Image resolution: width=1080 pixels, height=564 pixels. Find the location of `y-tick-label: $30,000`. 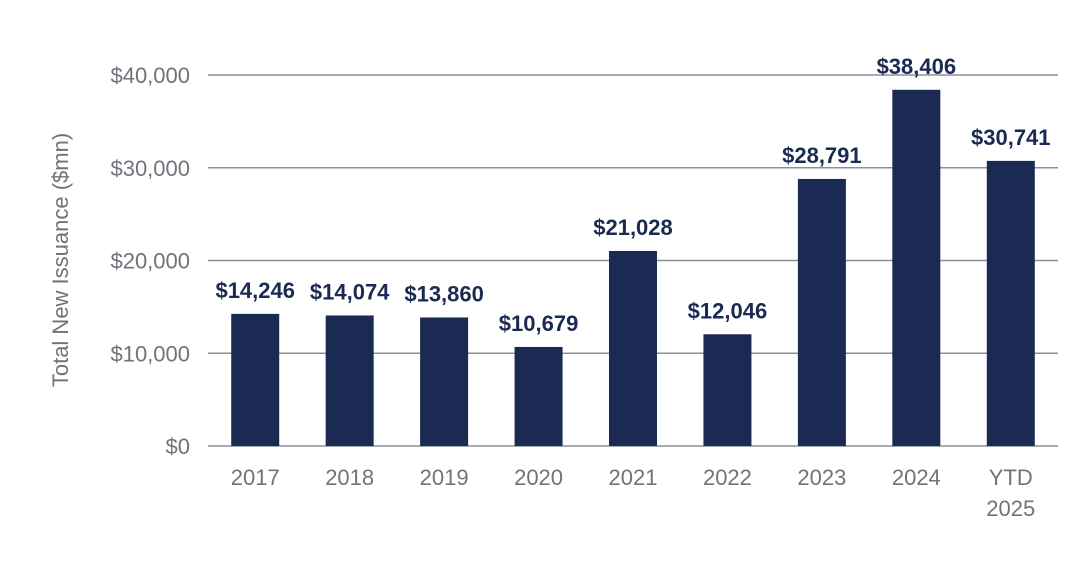

y-tick-label: $30,000 is located at coordinates (150, 168).